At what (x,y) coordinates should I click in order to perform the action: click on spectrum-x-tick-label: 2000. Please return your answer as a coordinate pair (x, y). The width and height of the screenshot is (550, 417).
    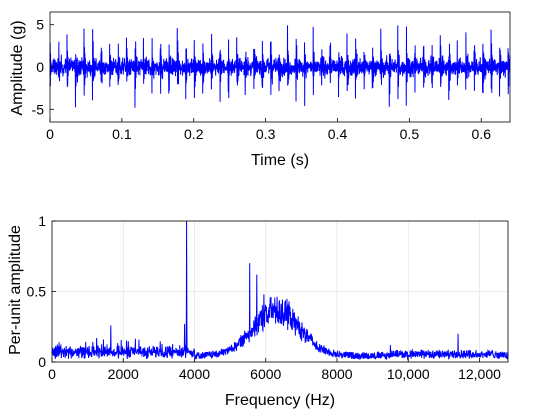
    Looking at the image, I should click on (123, 374).